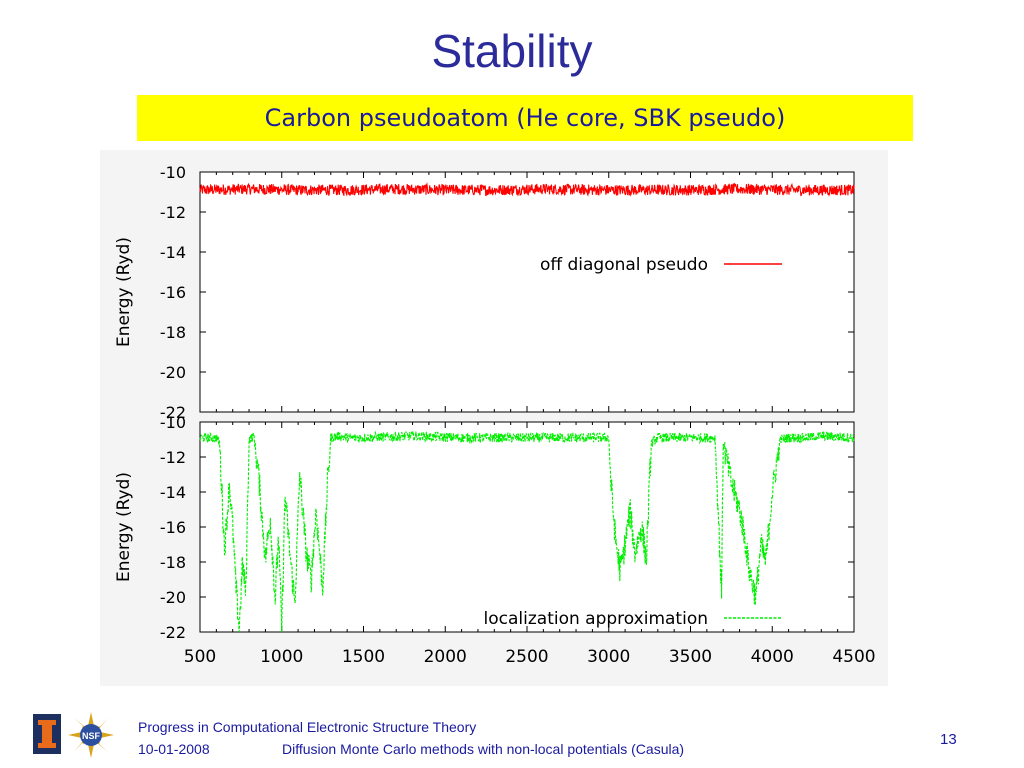 This screenshot has height=768, width=1024. I want to click on nsf-logo-icon: NSF, so click(91, 735).